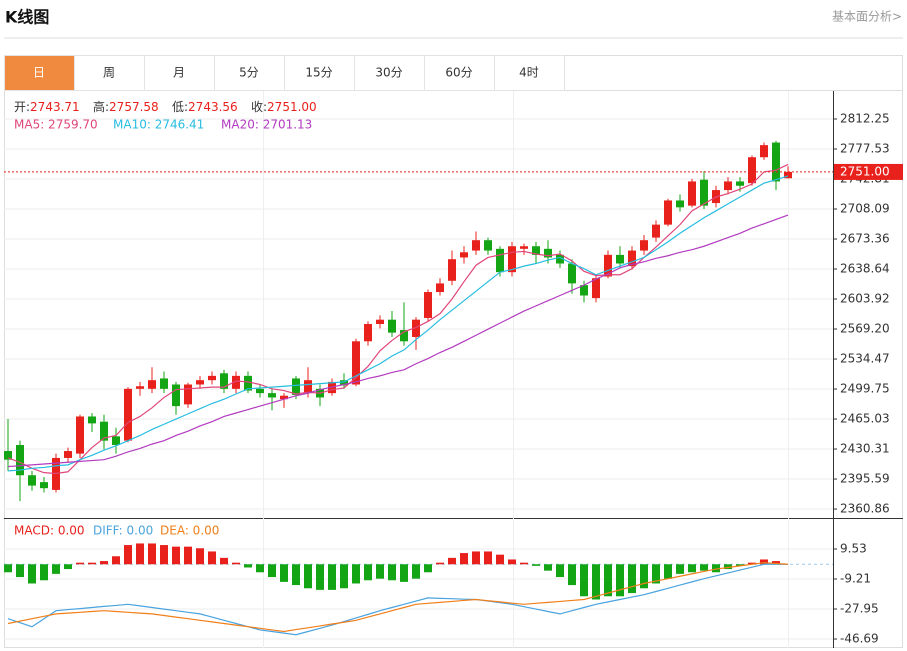  I want to click on y-tick-label: -9.21, so click(855, 579).